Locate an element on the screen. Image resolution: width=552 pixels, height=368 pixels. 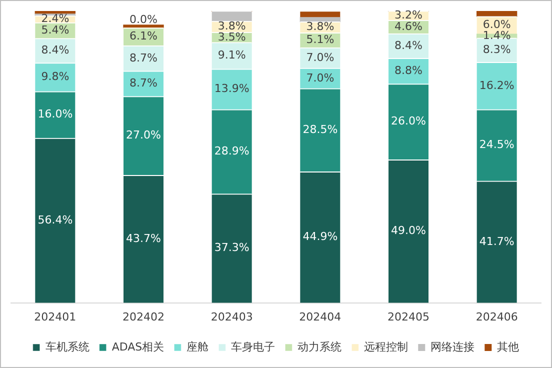
data-label: 43.7% is located at coordinates (143, 238).